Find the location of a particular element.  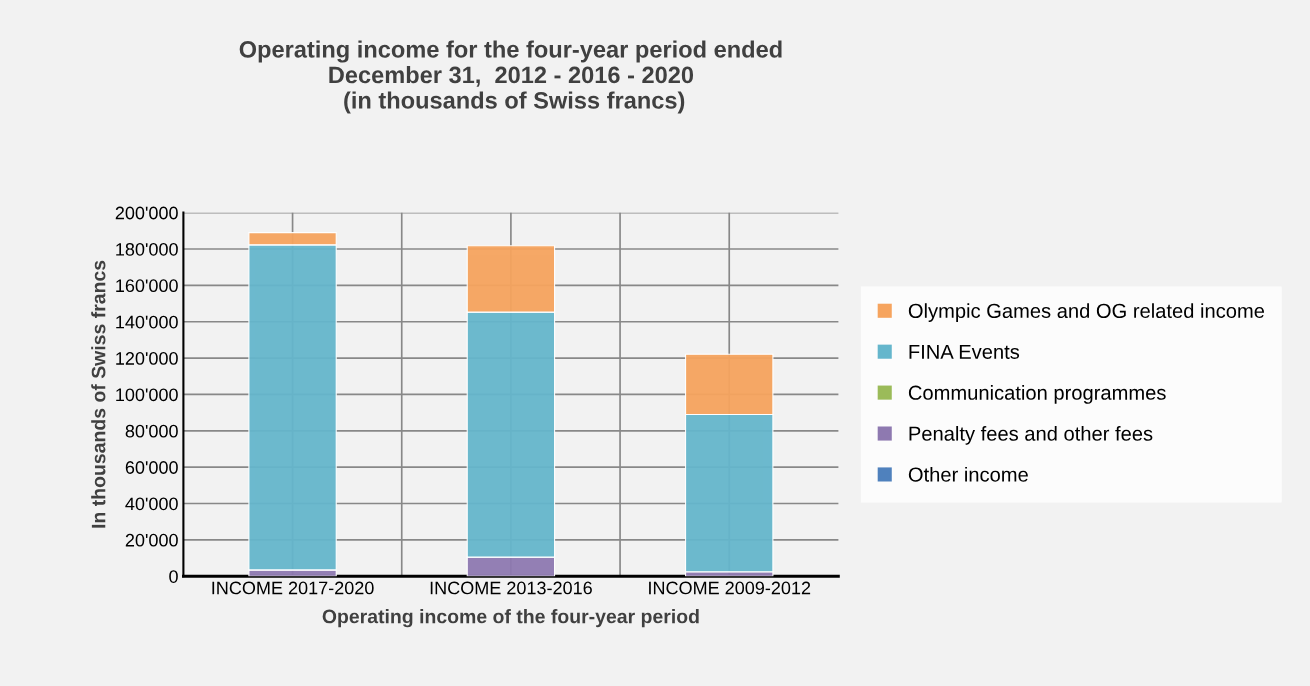

y-tick-label: 140'000 is located at coordinates (147, 322).